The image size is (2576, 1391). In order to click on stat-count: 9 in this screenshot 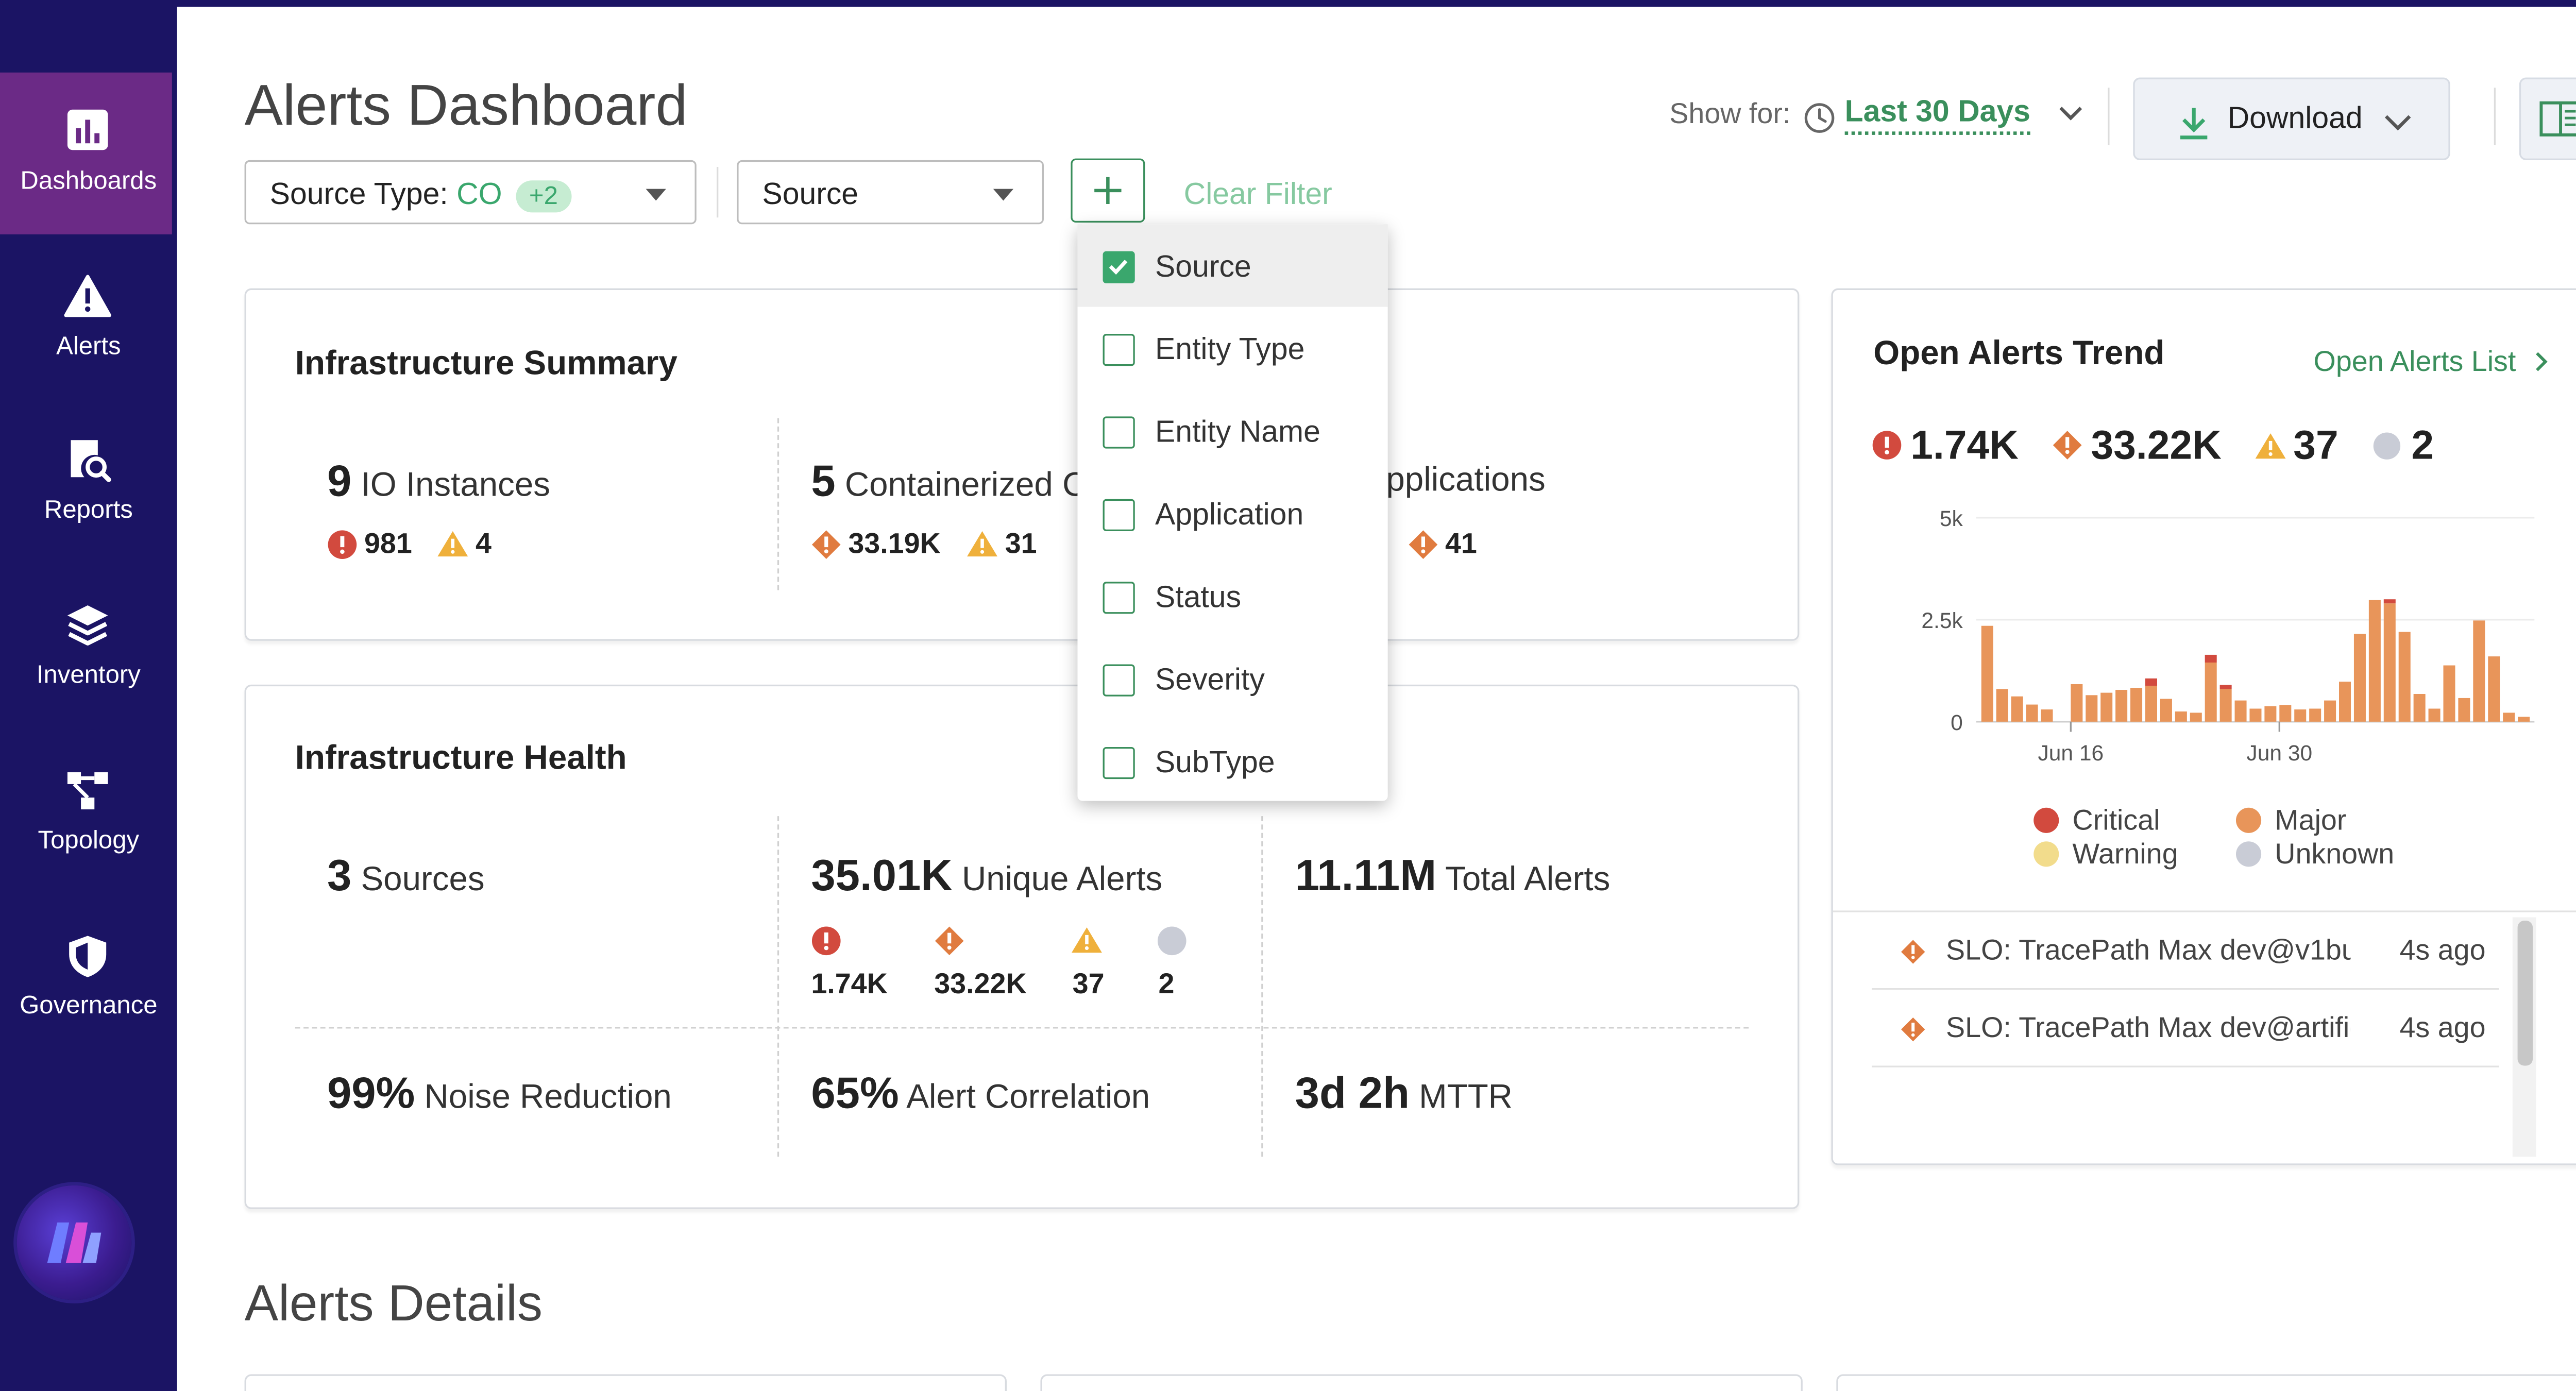, I will do `click(339, 480)`.